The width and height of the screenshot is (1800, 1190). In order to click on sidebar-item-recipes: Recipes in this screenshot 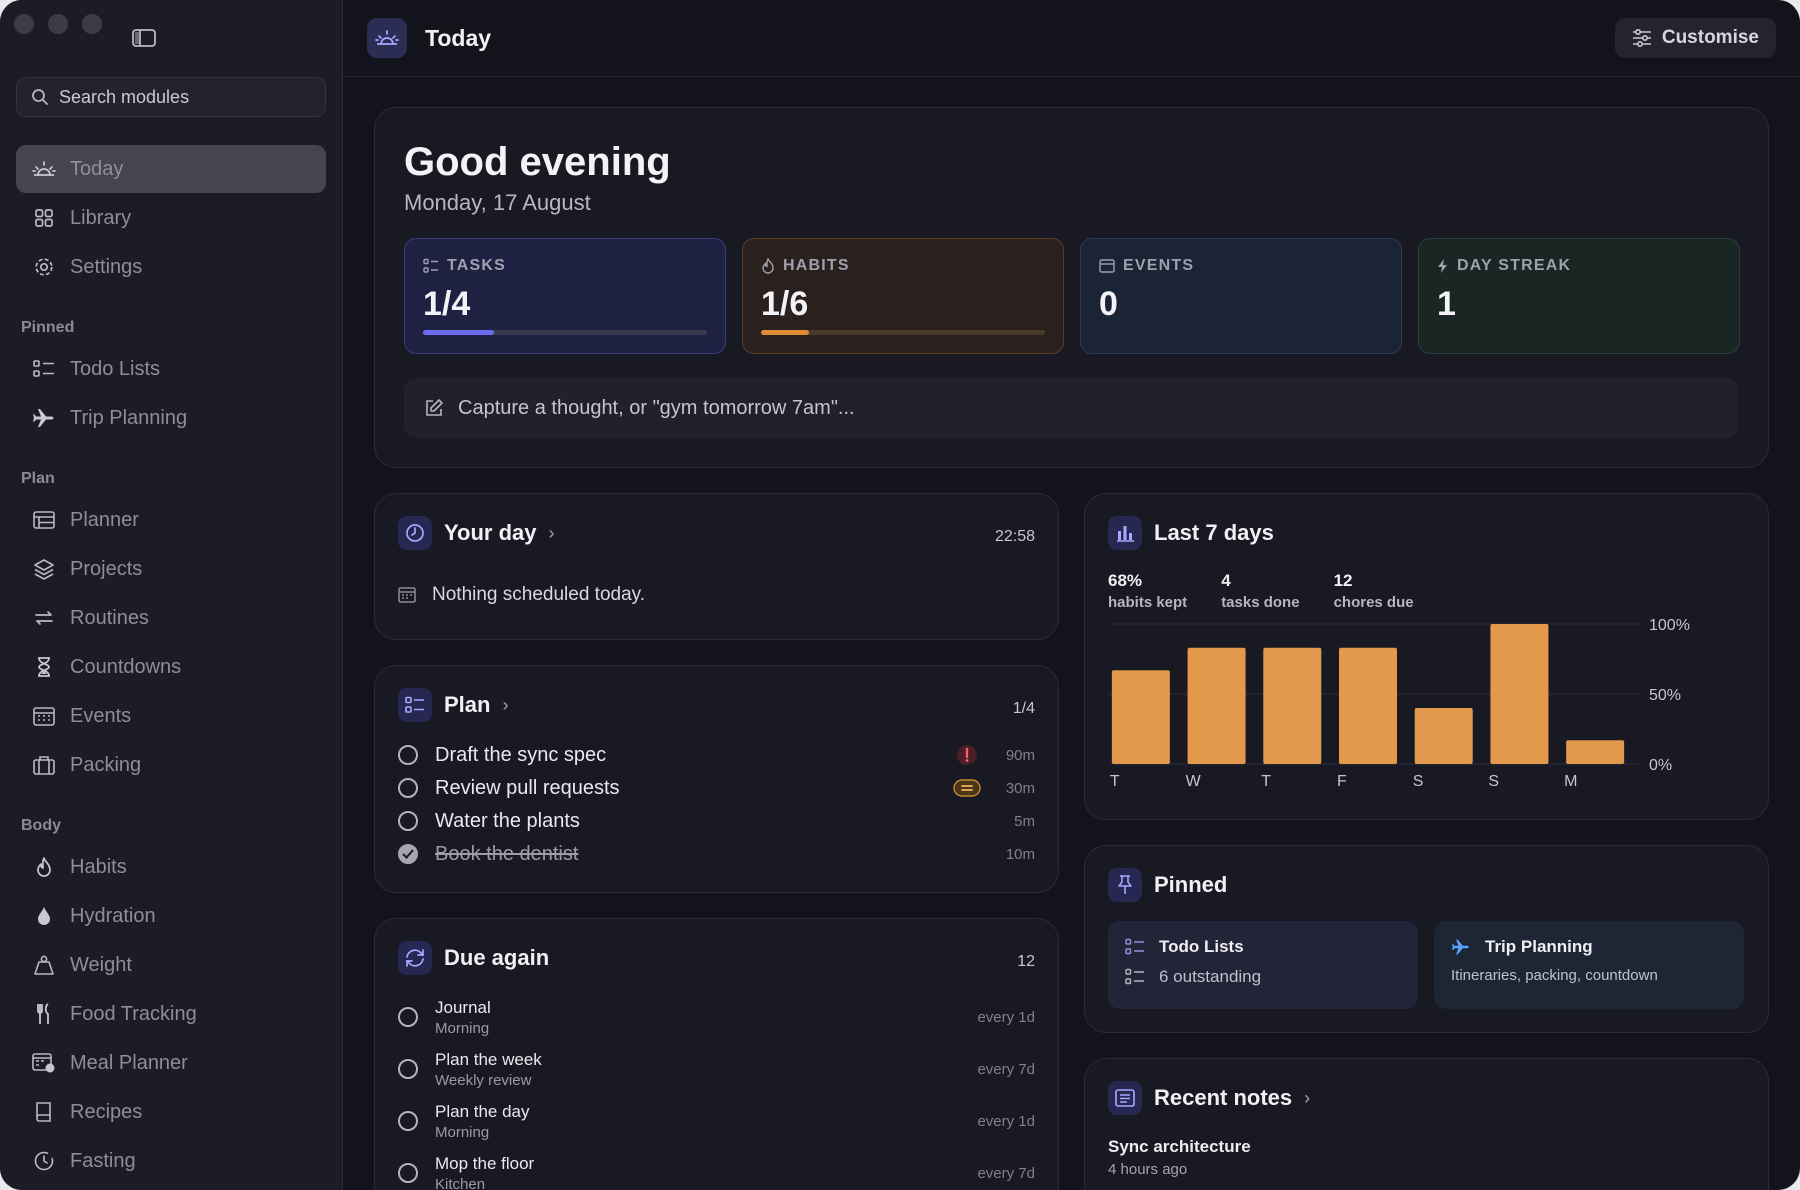, I will do `click(171, 1112)`.